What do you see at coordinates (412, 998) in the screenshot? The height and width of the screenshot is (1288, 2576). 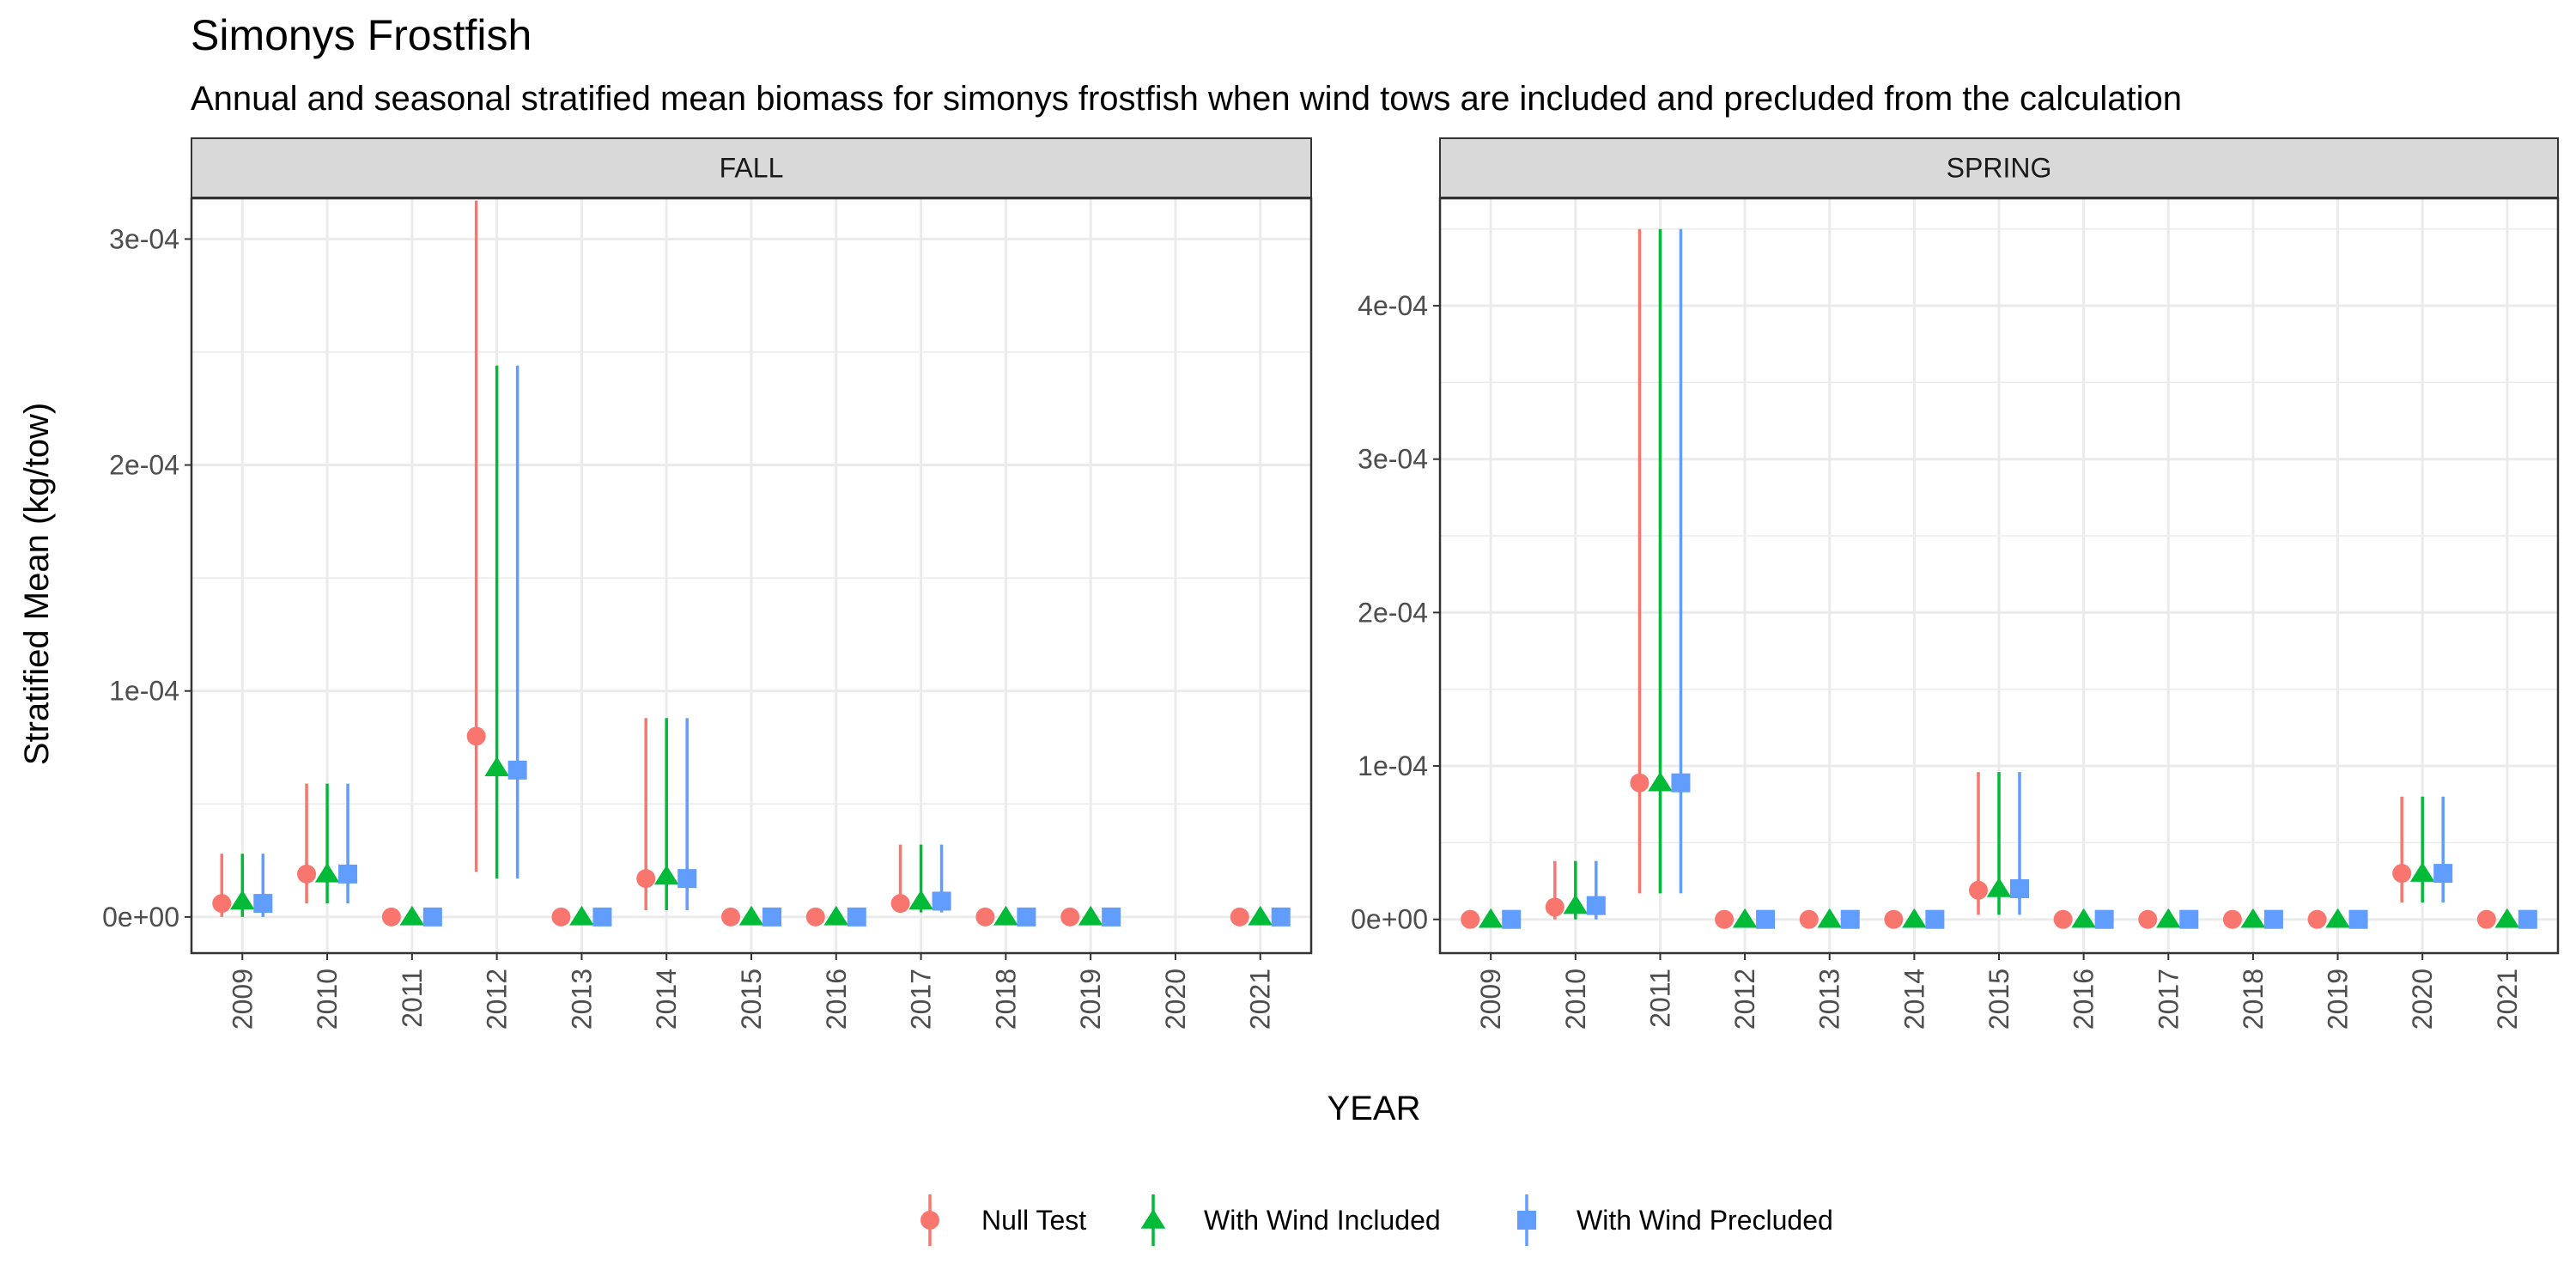 I see `x-tick-label: 2011` at bounding box center [412, 998].